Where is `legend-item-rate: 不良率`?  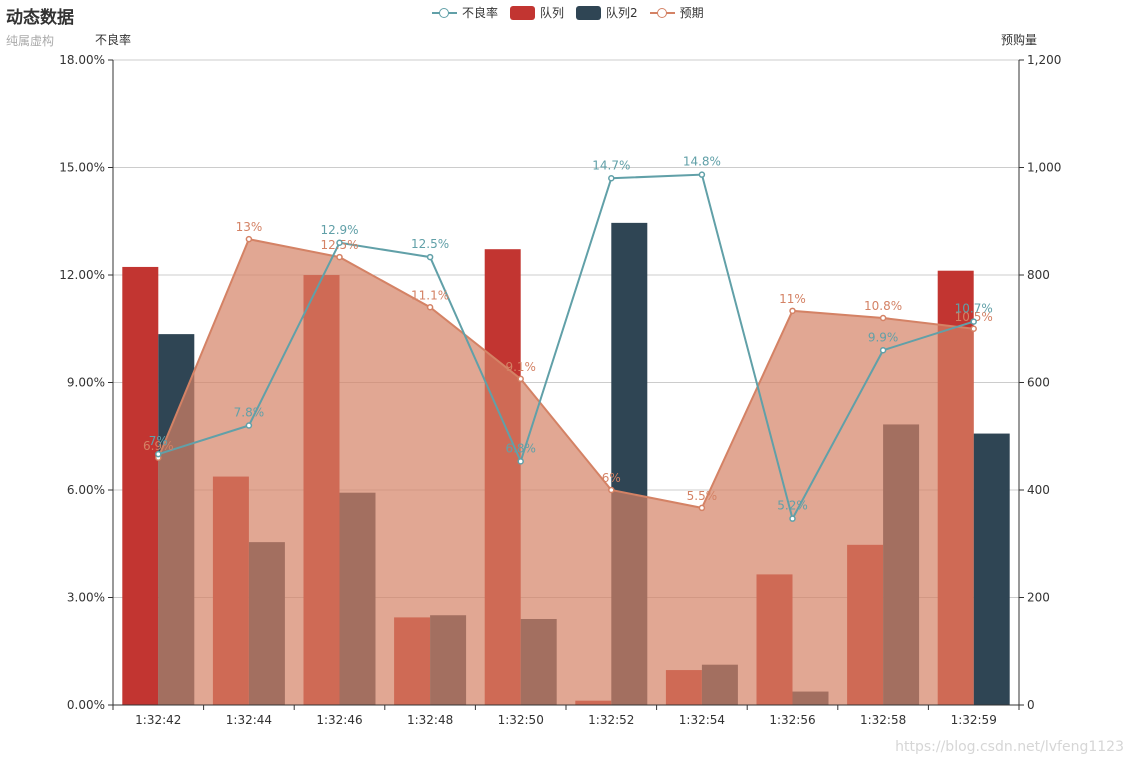 legend-item-rate: 不良率 is located at coordinates (465, 12).